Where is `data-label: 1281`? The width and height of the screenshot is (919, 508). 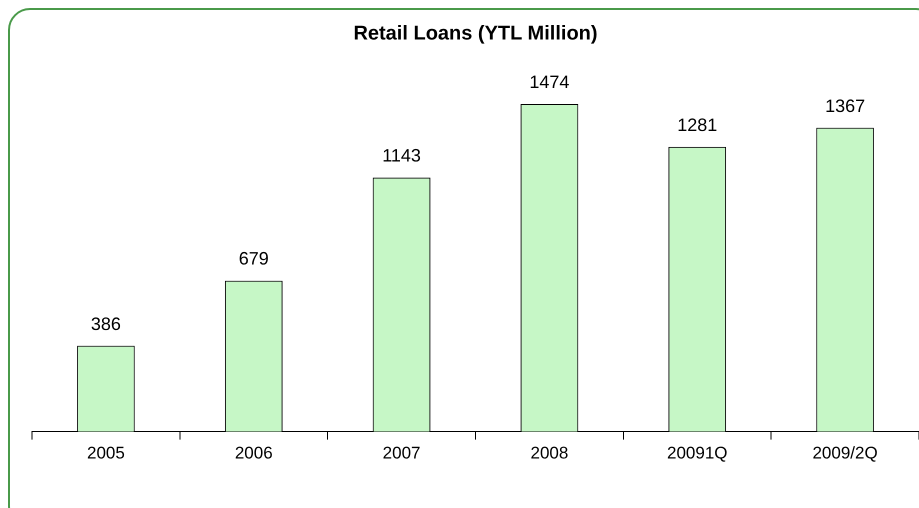 data-label: 1281 is located at coordinates (697, 124).